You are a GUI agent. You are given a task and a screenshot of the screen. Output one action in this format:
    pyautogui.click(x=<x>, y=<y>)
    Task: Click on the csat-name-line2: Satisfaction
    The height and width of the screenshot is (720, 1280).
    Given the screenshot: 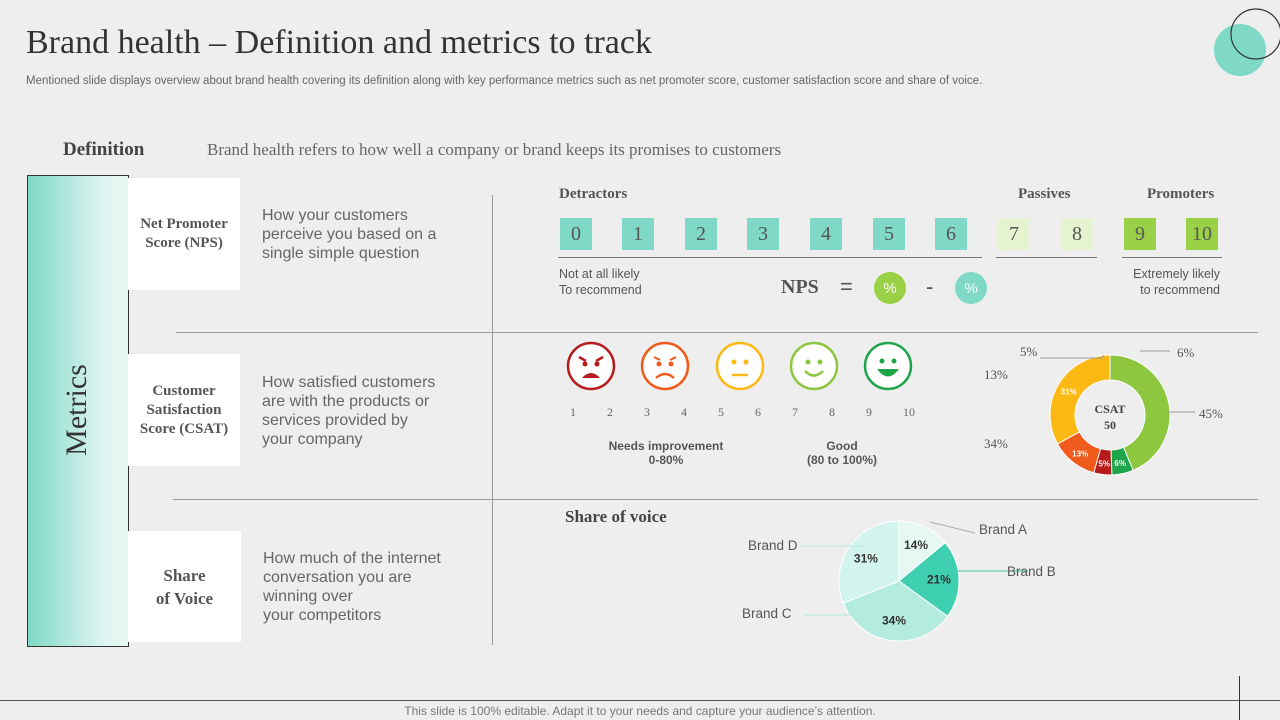 What is the action you would take?
    pyautogui.click(x=184, y=409)
    